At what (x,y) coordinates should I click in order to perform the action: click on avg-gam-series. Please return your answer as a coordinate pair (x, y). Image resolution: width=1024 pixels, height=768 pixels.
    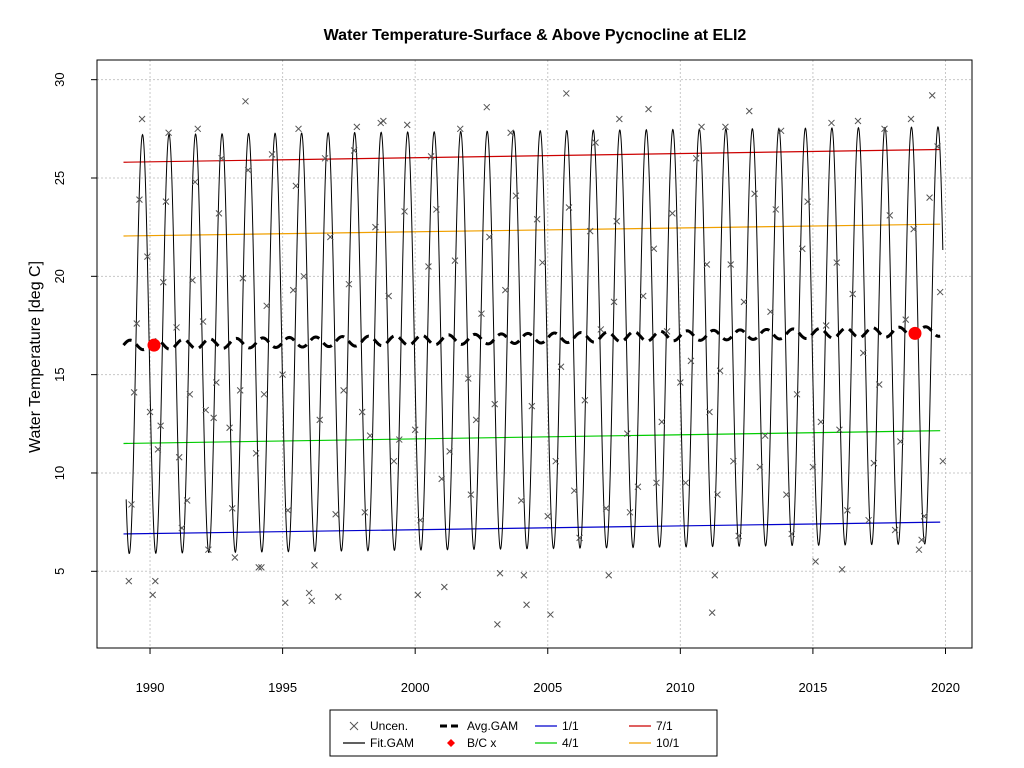
    Looking at the image, I should click on (531, 338).